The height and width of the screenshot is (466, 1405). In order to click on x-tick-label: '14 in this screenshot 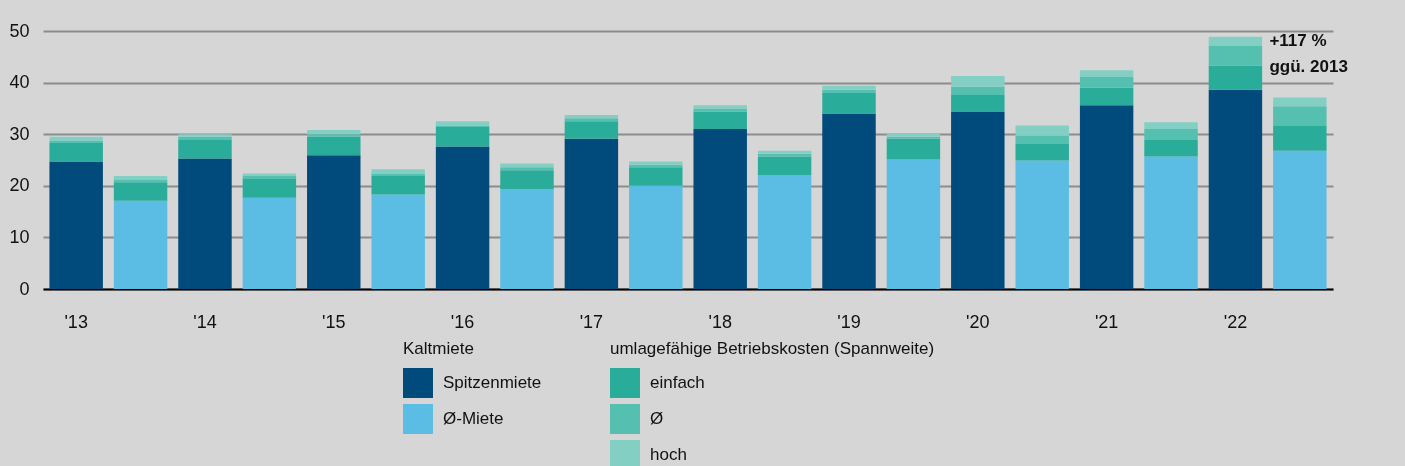, I will do `click(205, 321)`.